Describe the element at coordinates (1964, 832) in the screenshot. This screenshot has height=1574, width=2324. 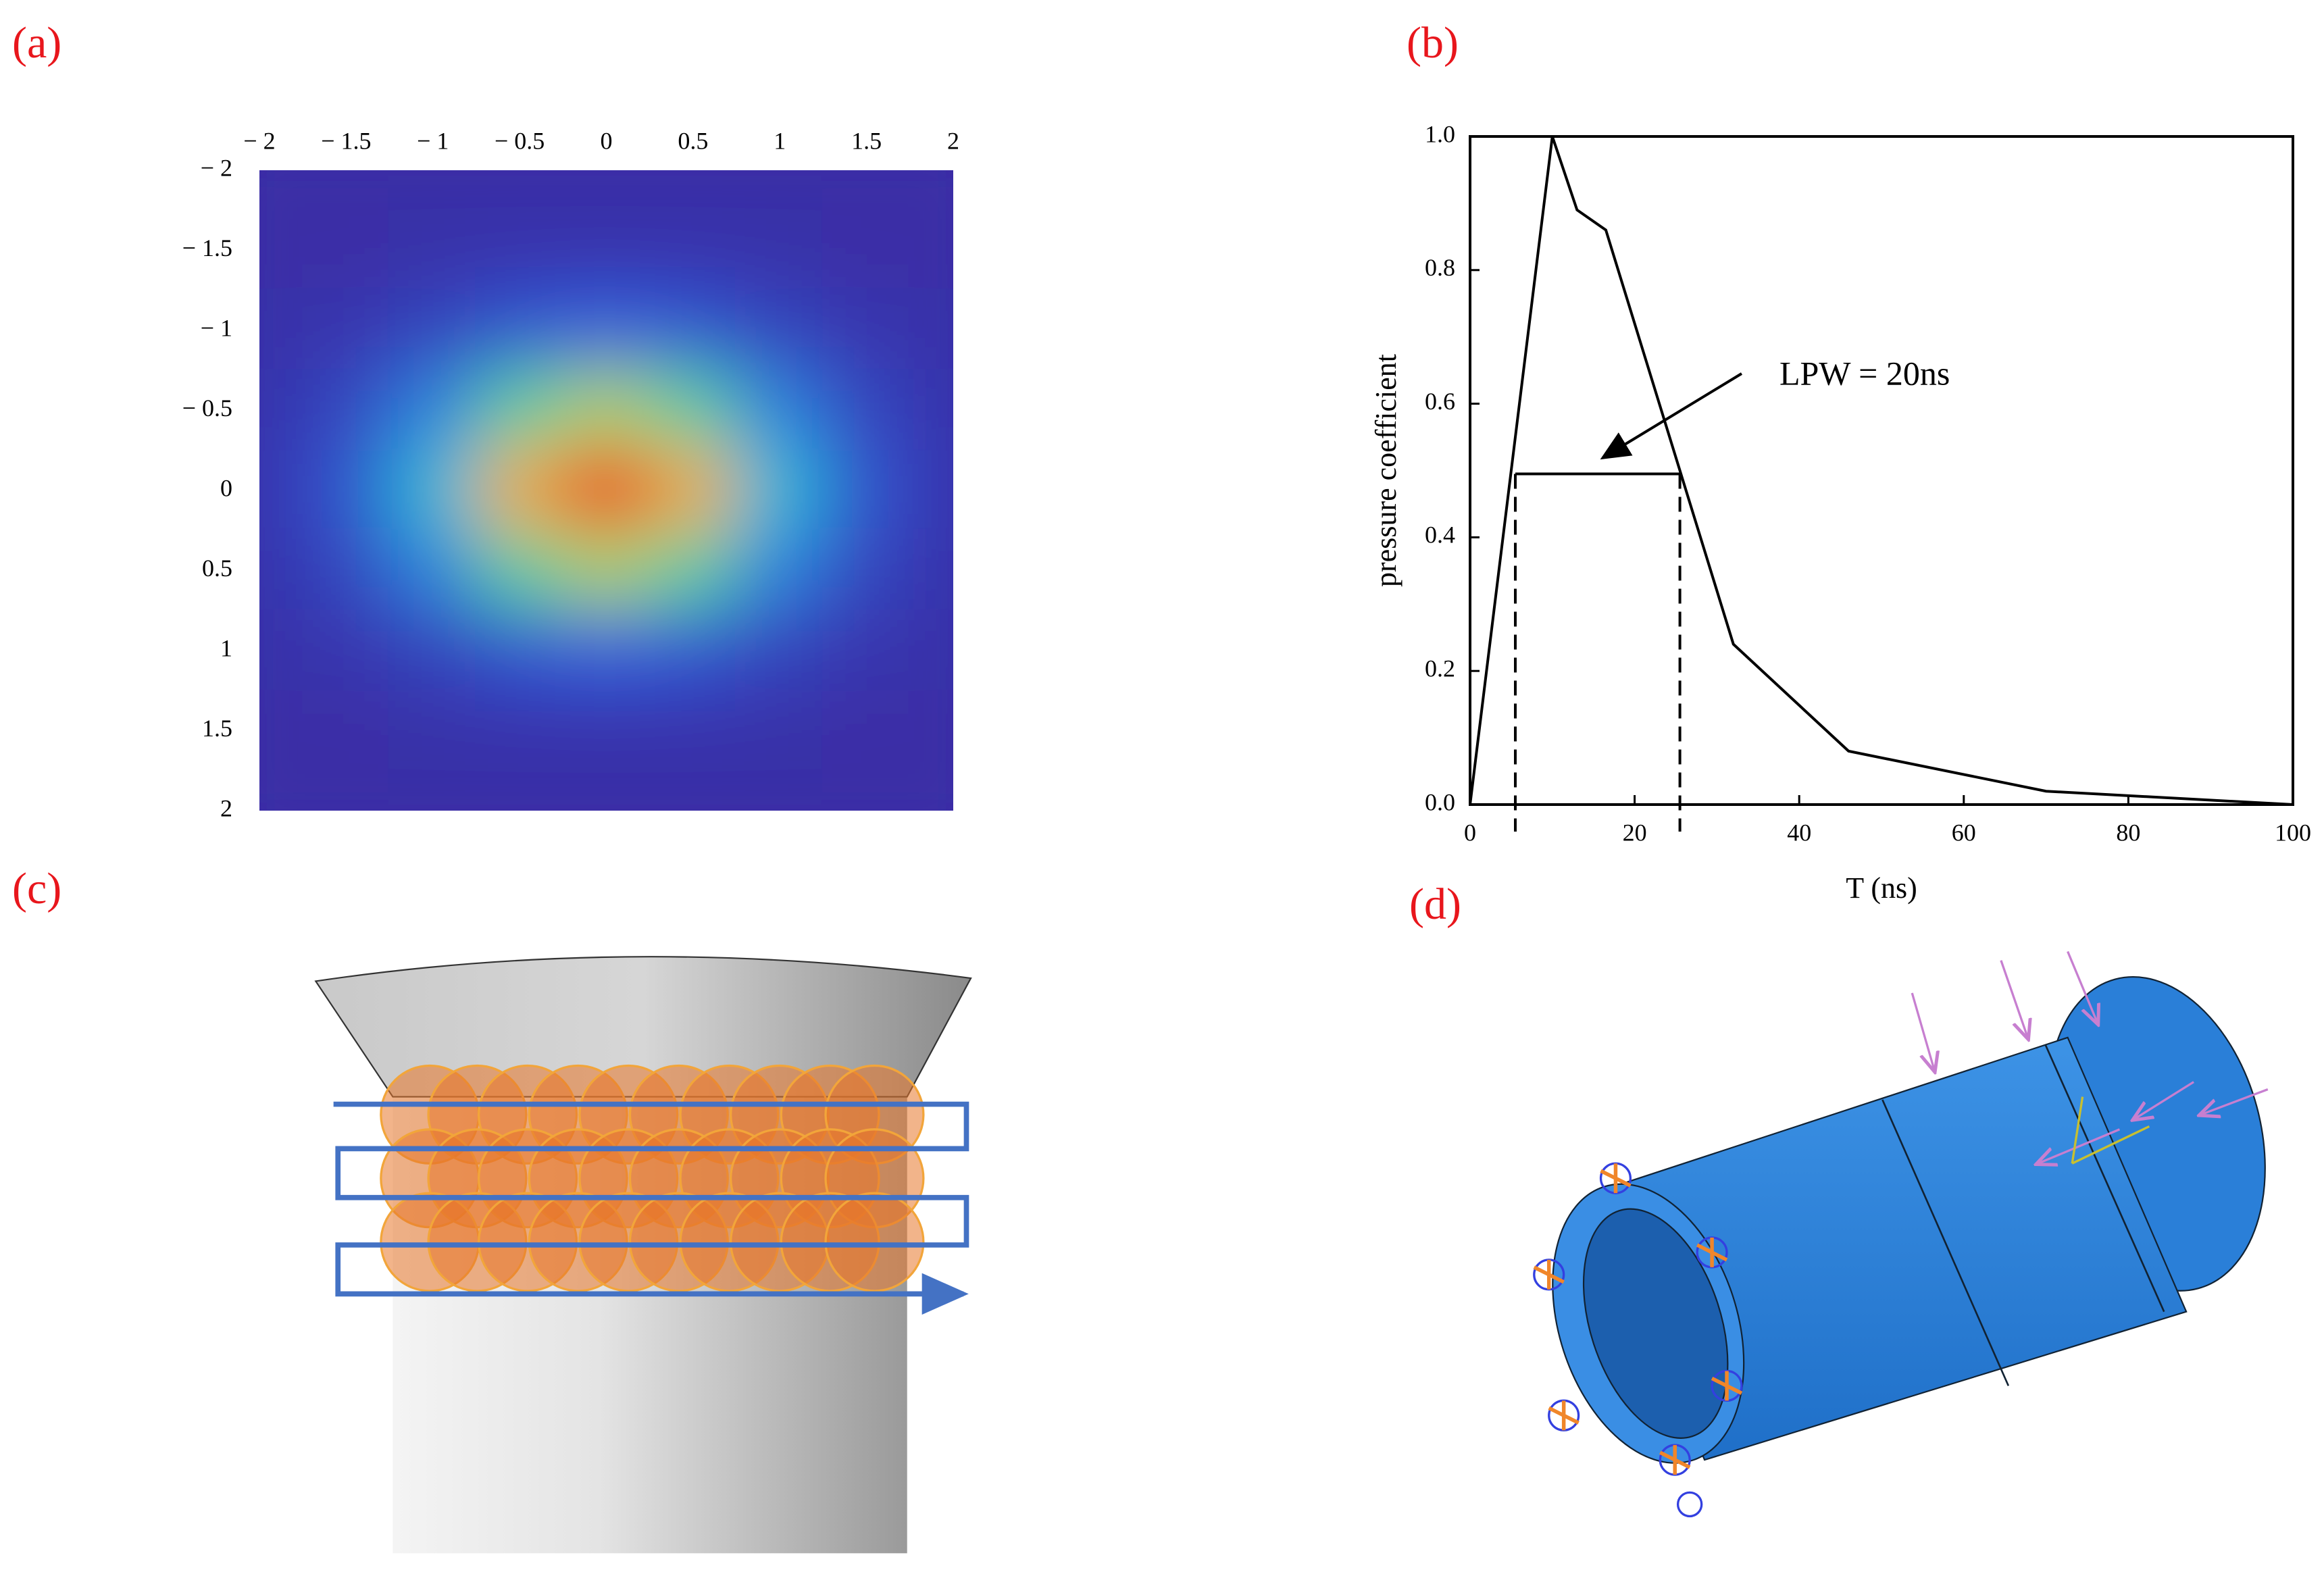
I see `x-tick-label: 60` at that location.